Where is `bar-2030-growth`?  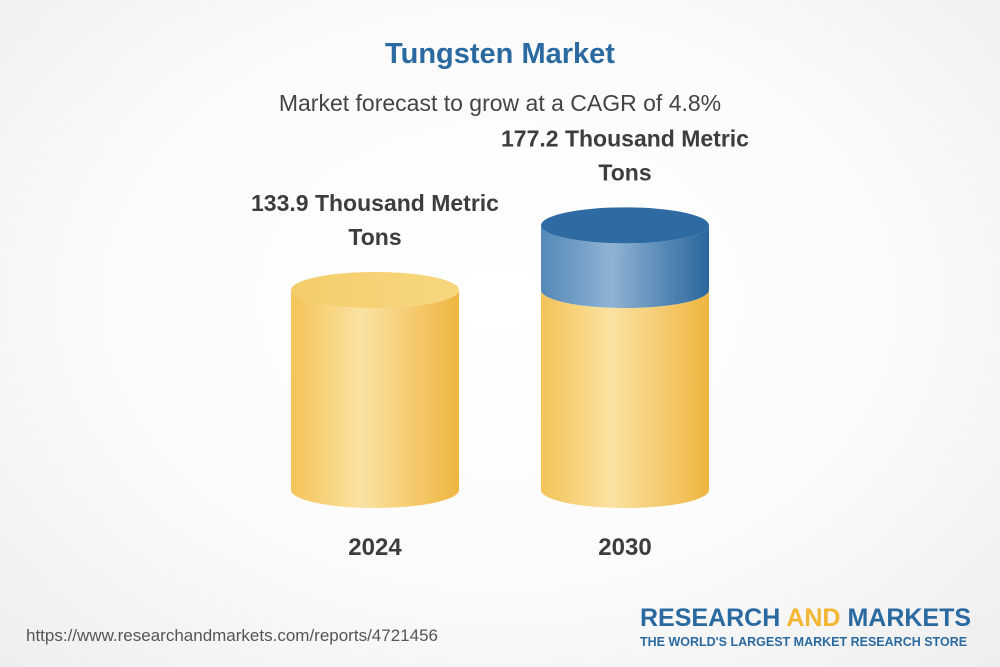 bar-2030-growth is located at coordinates (625, 266).